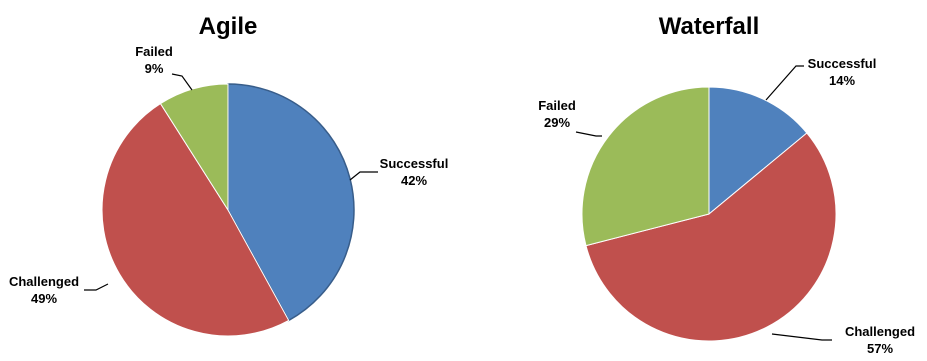  What do you see at coordinates (154, 68) in the screenshot?
I see `slice-value-label: 9%` at bounding box center [154, 68].